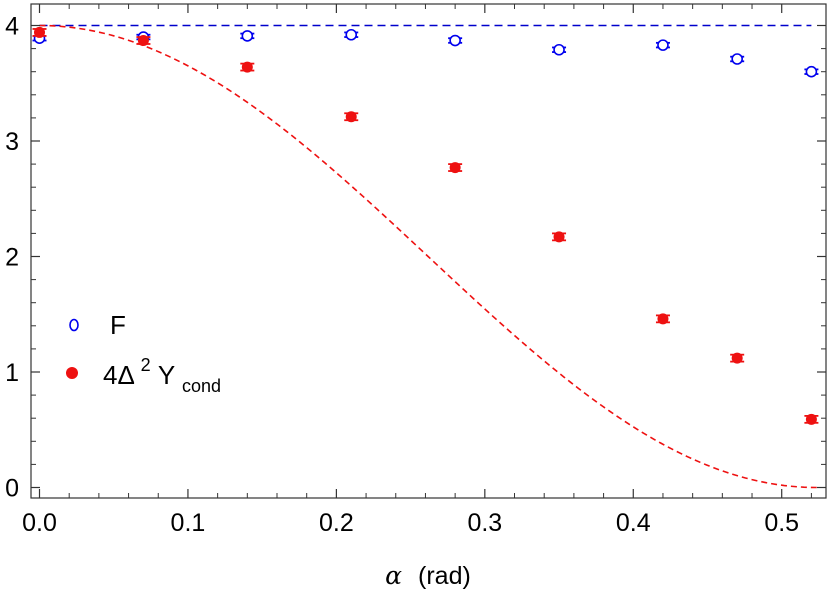  I want to click on legend-marker-4d2ycond, so click(72, 373).